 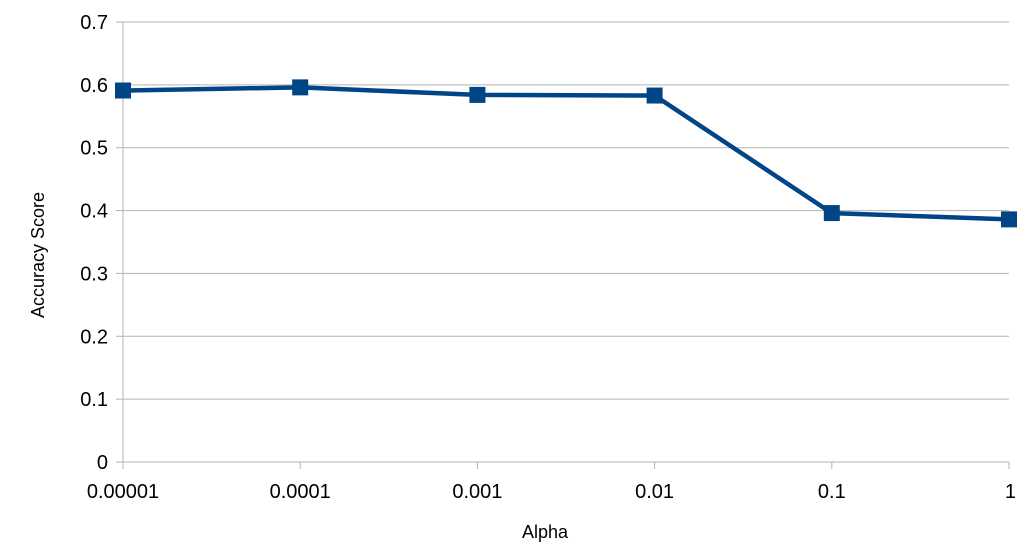 What do you see at coordinates (551, 492) in the screenshot?
I see `x-tick-labels: 0.00001 0.0001 0.001 0.01 0.1 1` at bounding box center [551, 492].